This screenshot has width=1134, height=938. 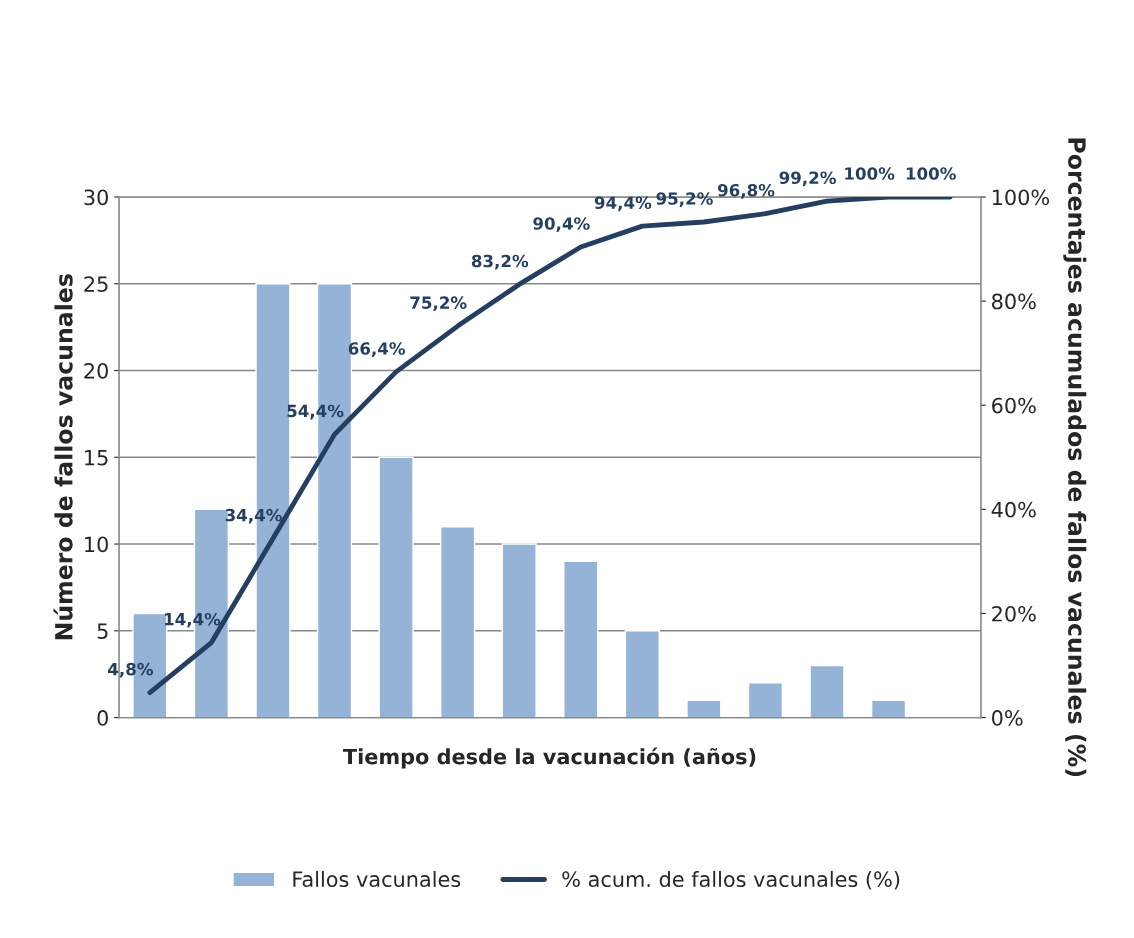 What do you see at coordinates (63, 457) in the screenshot?
I see `y-axis-title: Número de fallos vacunales` at bounding box center [63, 457].